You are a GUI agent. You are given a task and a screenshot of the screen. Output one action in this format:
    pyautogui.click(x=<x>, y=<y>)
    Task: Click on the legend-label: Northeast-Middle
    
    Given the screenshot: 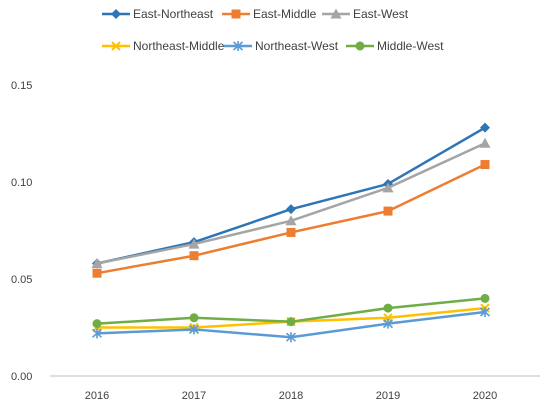 What is the action you would take?
    pyautogui.click(x=179, y=46)
    